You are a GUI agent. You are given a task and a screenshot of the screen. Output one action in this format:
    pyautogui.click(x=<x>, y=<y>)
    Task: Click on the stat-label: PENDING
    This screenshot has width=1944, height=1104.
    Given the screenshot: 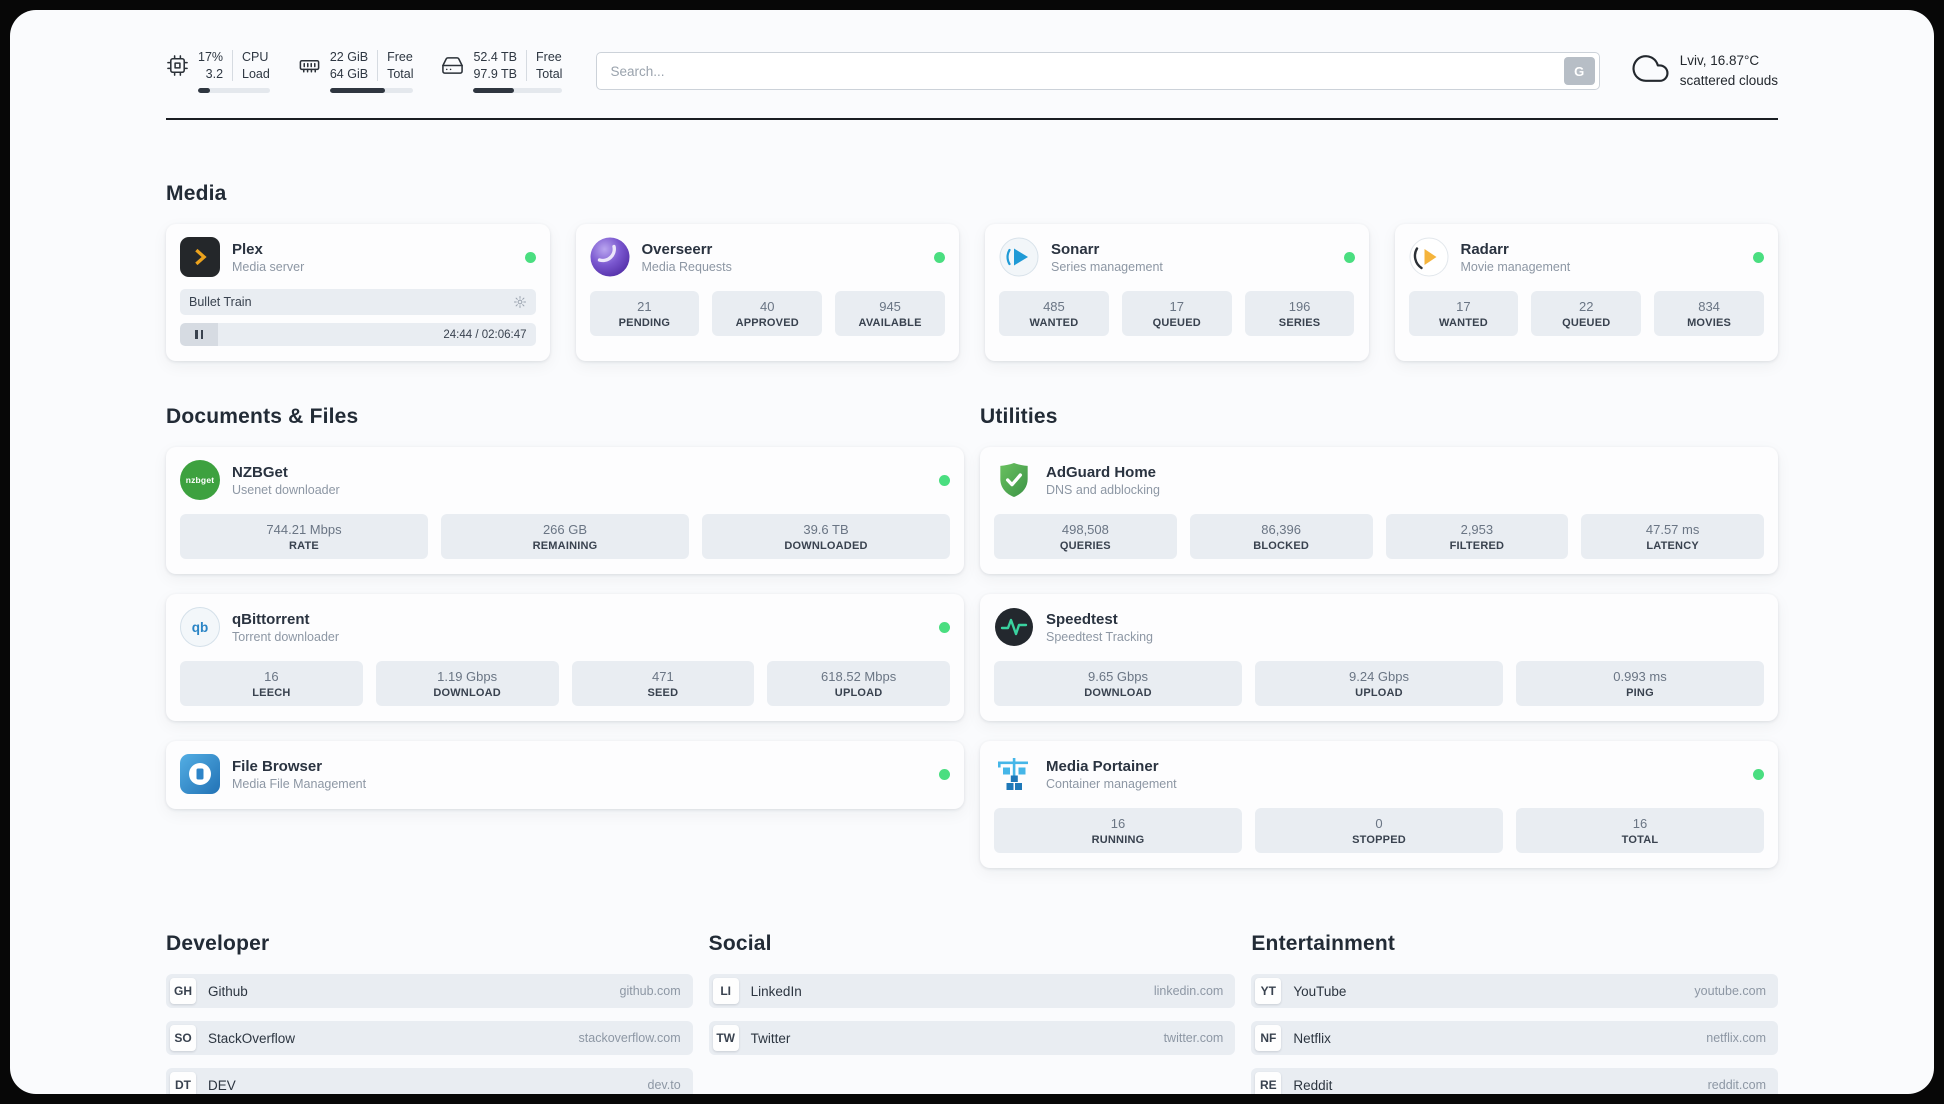 What is the action you would take?
    pyautogui.click(x=644, y=323)
    